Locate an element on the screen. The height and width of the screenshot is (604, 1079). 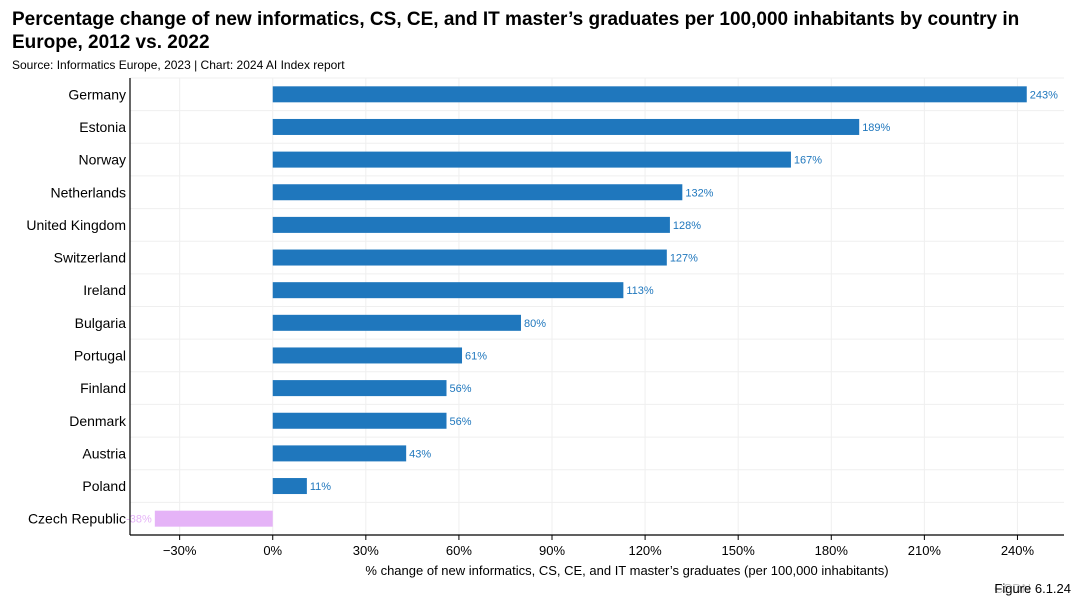
bar-poland is located at coordinates (289, 486).